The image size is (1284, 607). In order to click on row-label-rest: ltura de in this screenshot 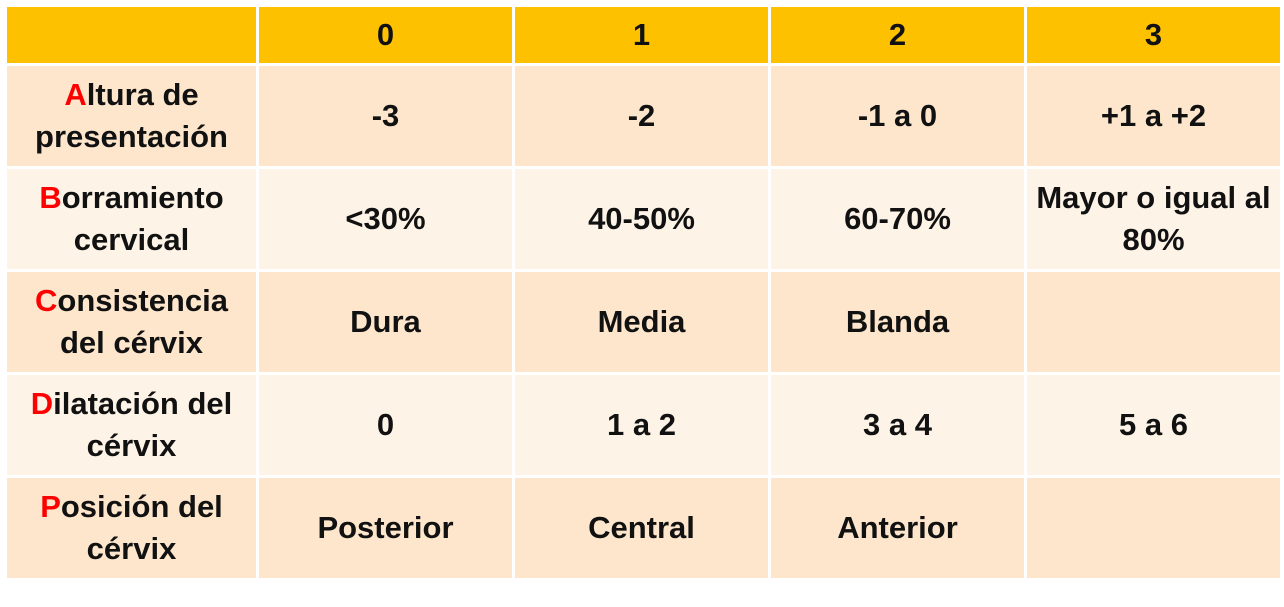, I will do `click(142, 95)`.